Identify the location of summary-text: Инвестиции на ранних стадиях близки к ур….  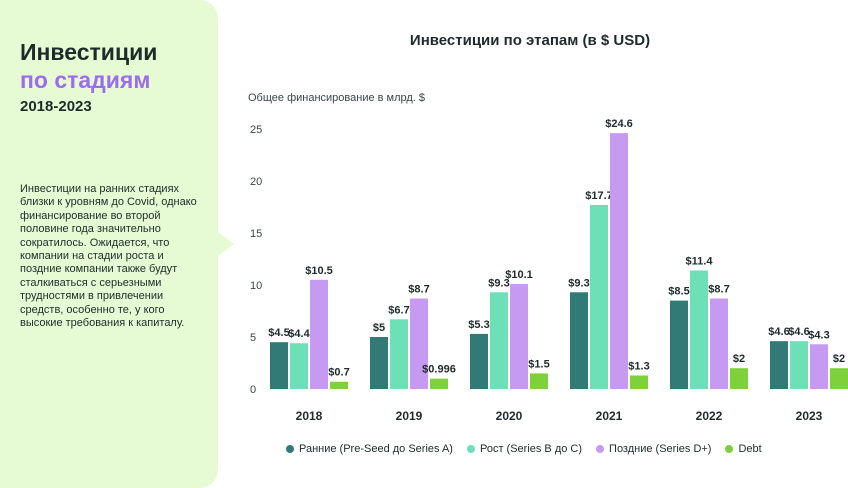
(108, 256).